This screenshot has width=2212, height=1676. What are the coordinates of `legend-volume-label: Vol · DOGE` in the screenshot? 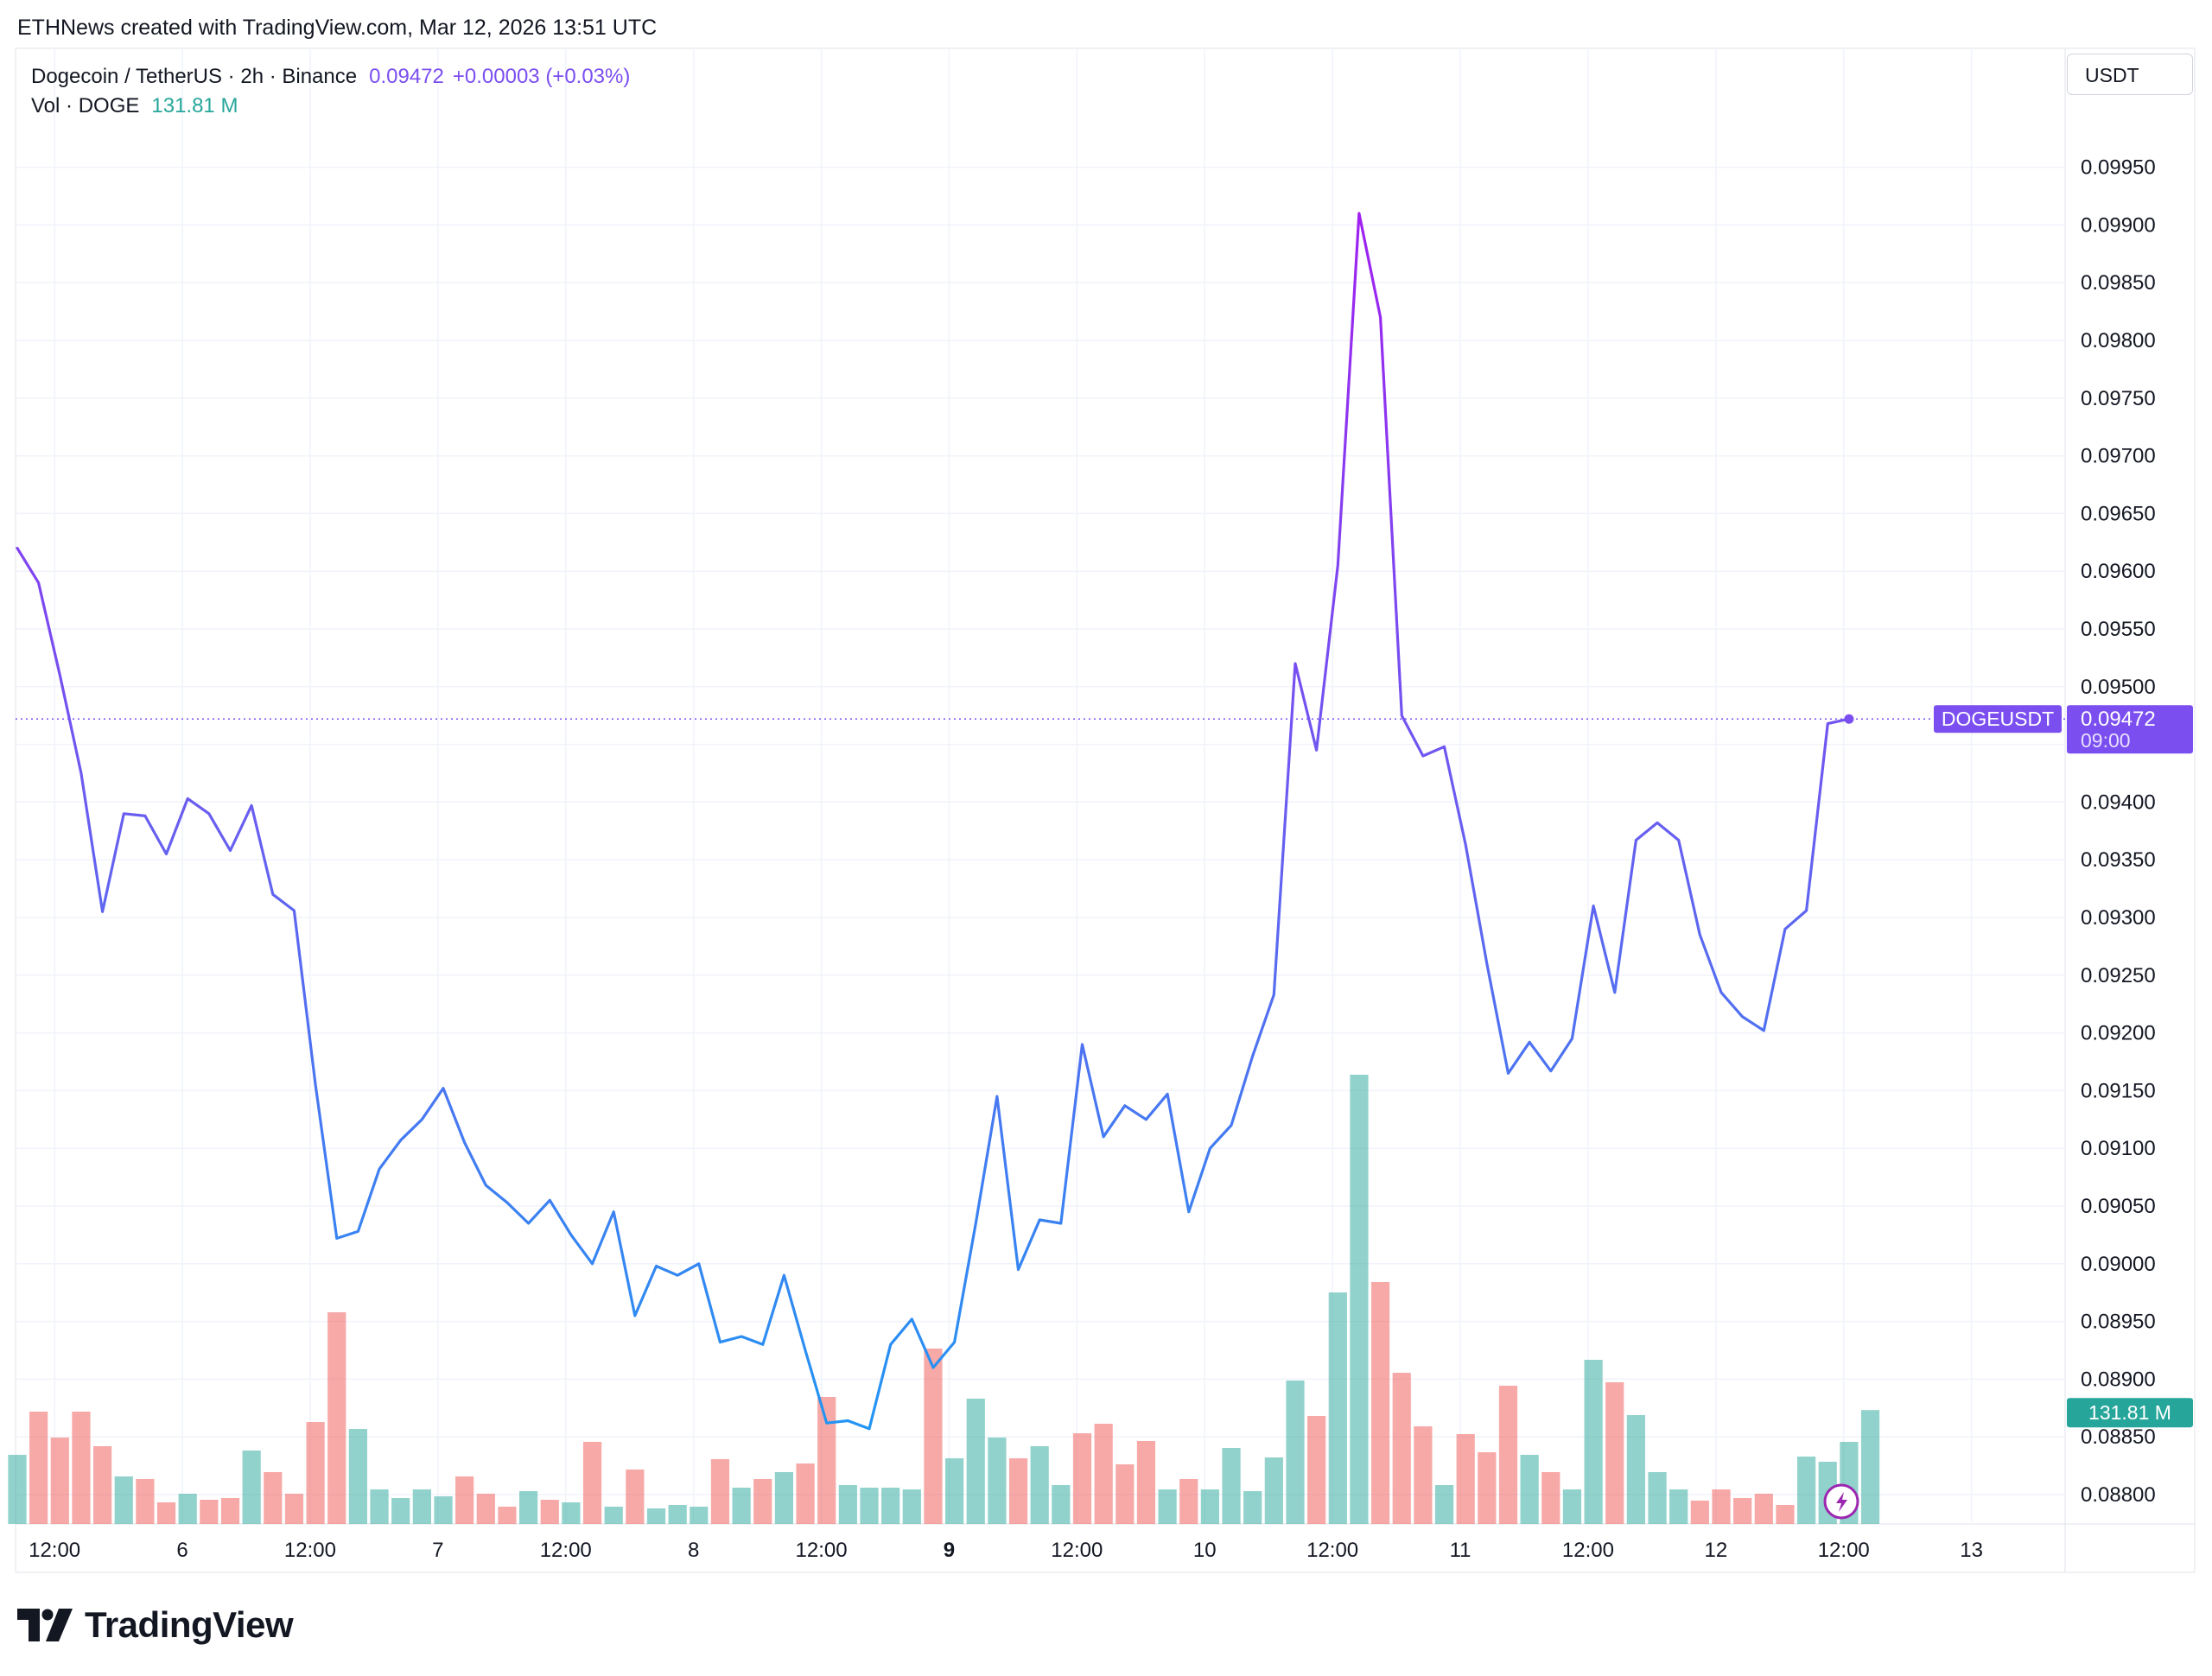 It's located at (85, 105).